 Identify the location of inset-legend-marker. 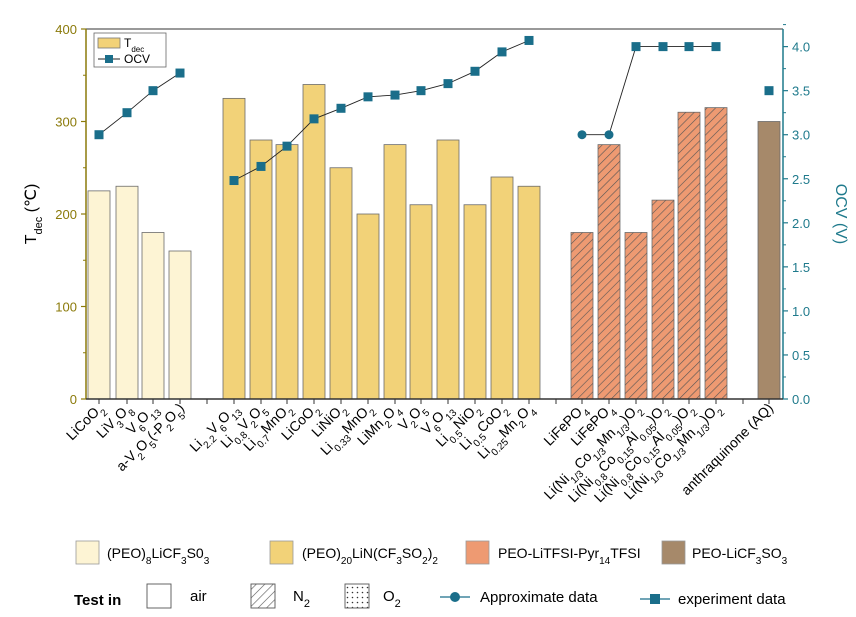
(109, 59).